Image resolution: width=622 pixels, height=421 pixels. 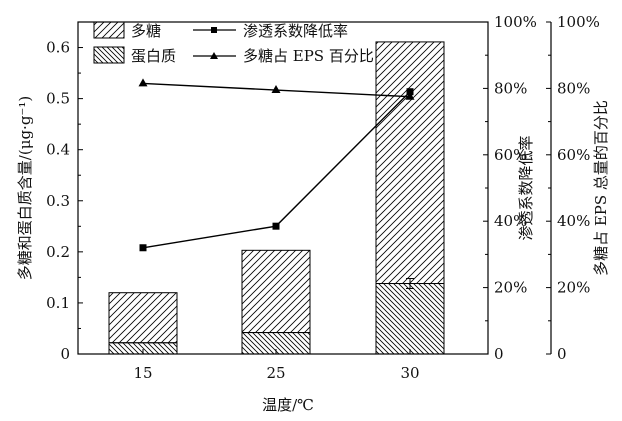 I want to click on y2-tick-label: 100%, so click(x=515, y=22).